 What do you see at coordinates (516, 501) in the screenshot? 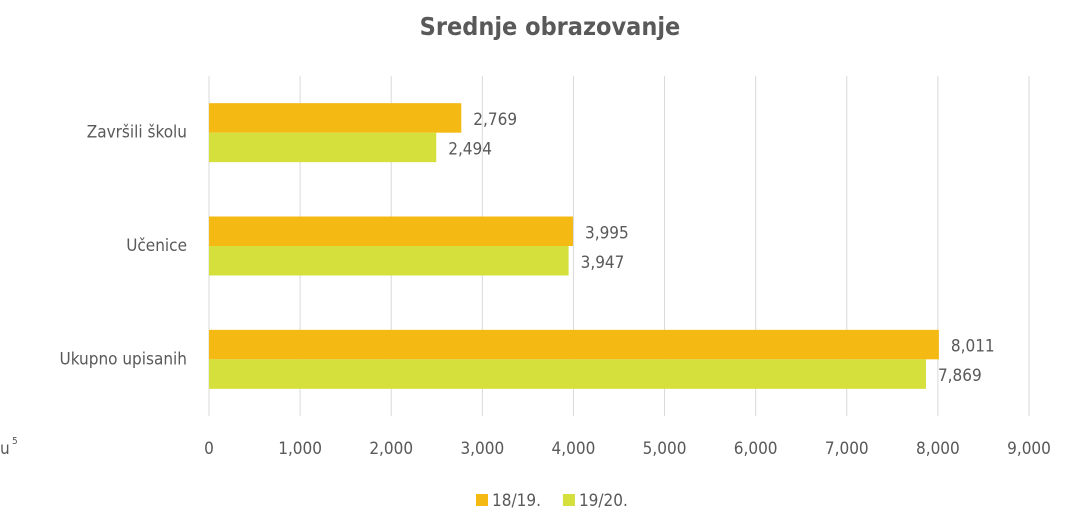
I see `legend-label: 18/19.` at bounding box center [516, 501].